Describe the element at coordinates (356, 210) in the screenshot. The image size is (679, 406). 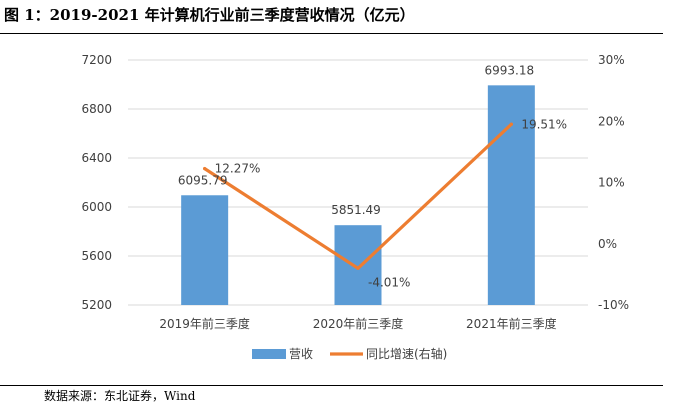
I see `bar-value-label: 5851.49` at that location.